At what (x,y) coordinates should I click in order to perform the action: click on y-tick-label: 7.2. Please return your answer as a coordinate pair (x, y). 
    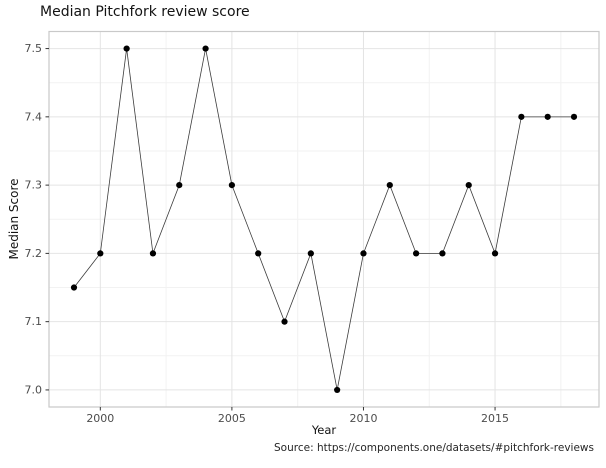
    Looking at the image, I should click on (34, 253).